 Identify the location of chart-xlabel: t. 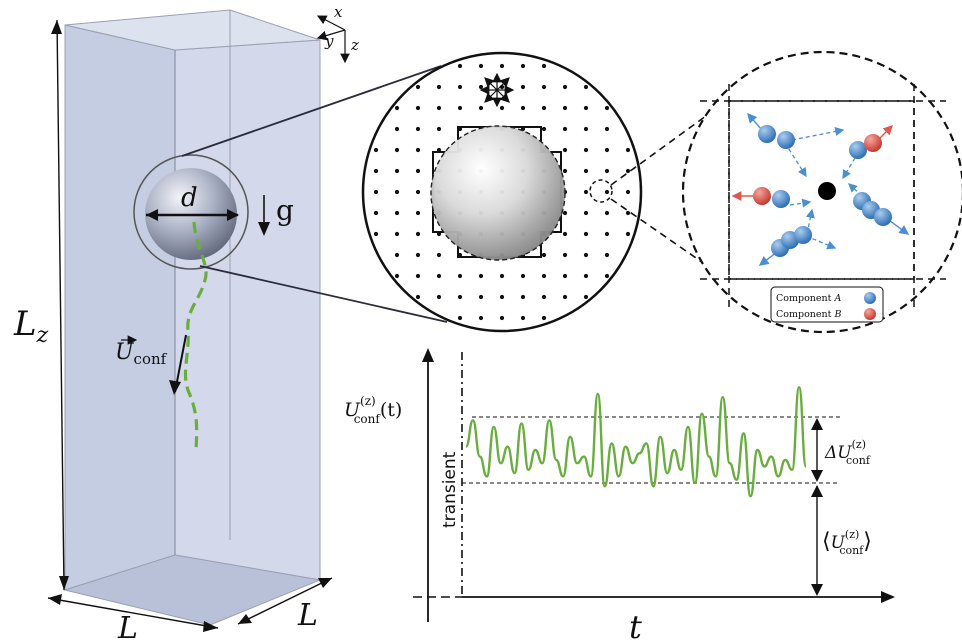
(635, 624).